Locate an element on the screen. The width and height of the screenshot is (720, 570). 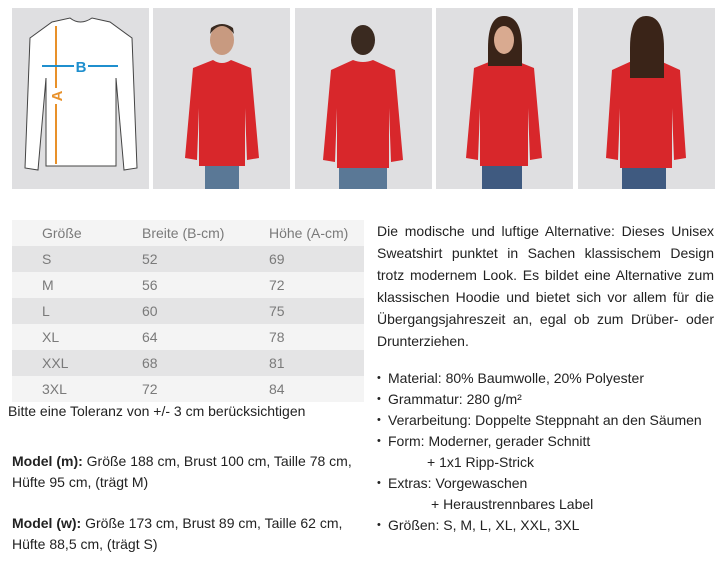
cell-height: 84 is located at coordinates (277, 389).